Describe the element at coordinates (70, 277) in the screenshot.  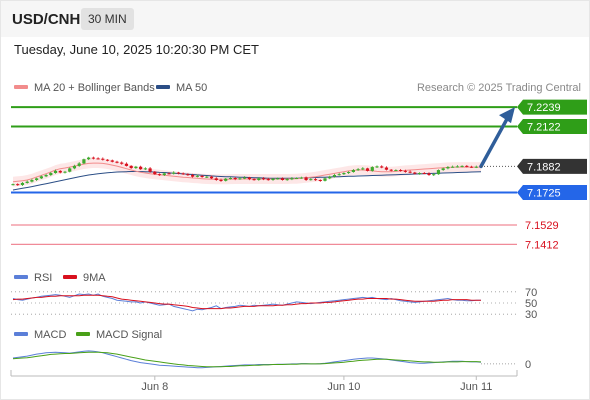
I see `rsi-ma-legend-swatch` at that location.